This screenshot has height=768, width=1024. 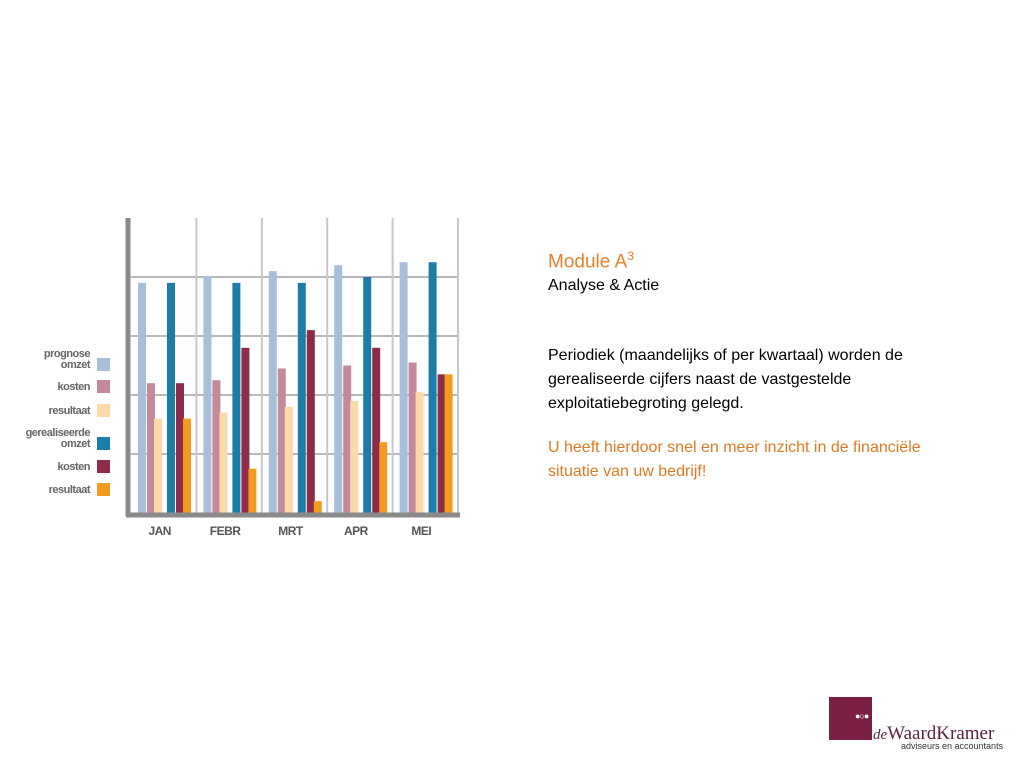 I want to click on legend-label: prognose, so click(x=67, y=354).